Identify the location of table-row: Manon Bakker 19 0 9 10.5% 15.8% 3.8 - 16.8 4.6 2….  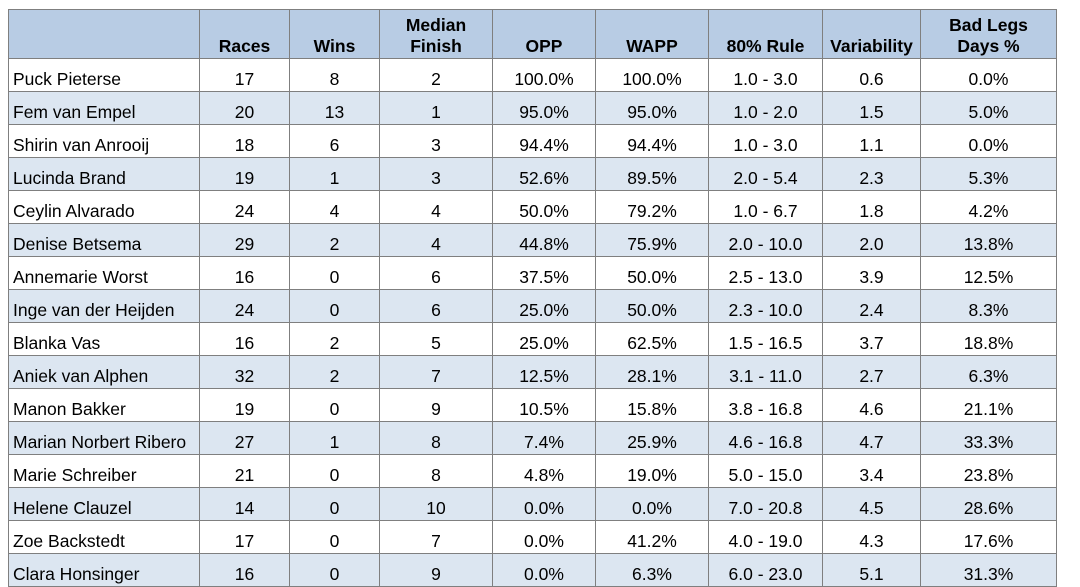
(532, 405).